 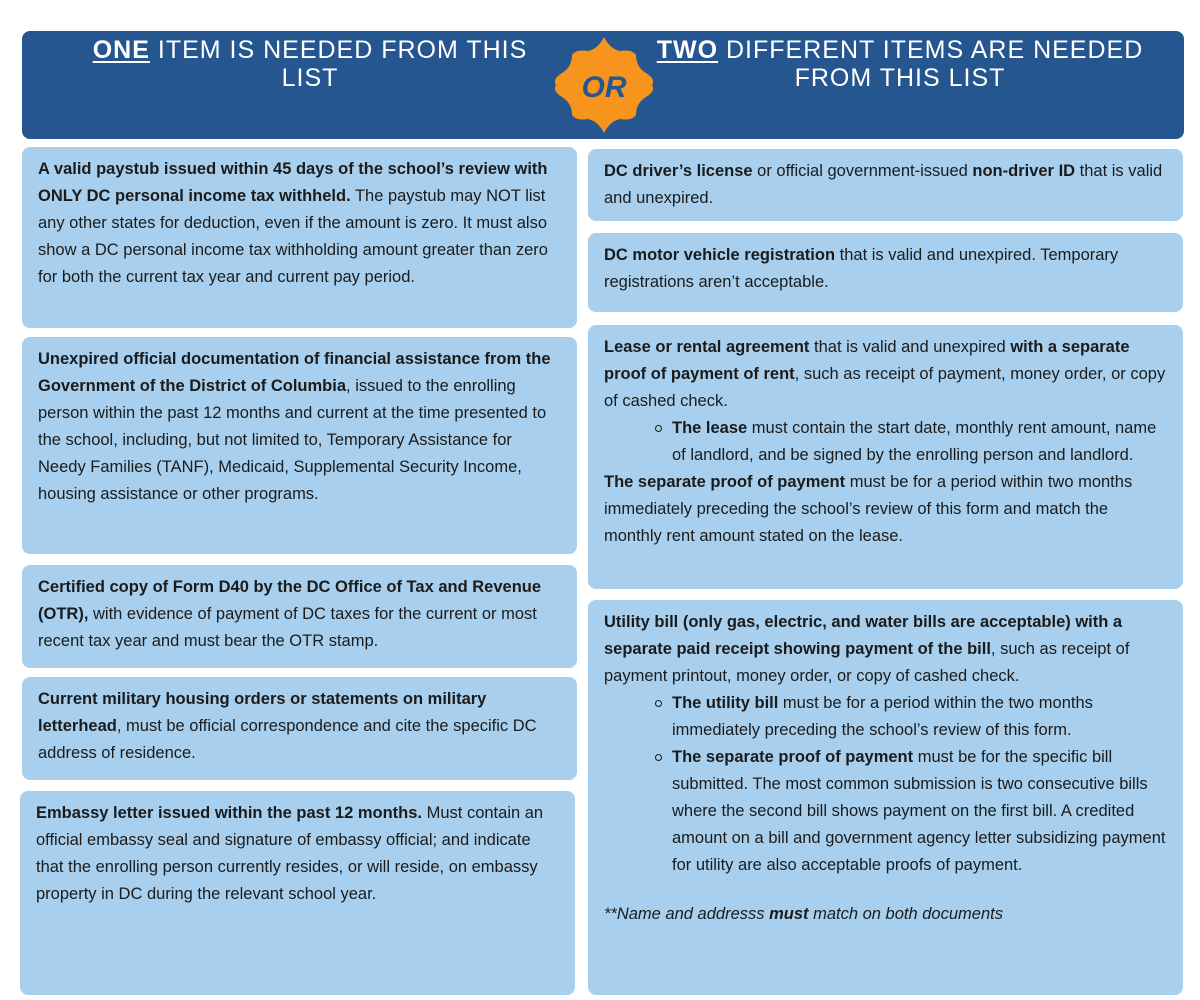 I want to click on or-text: OR, so click(x=604, y=87).